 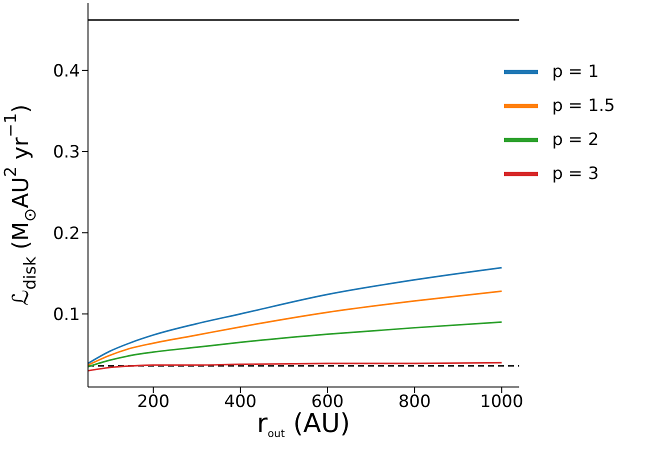 What do you see at coordinates (66, 234) in the screenshot?
I see `y-tick-label: 0.2` at bounding box center [66, 234].